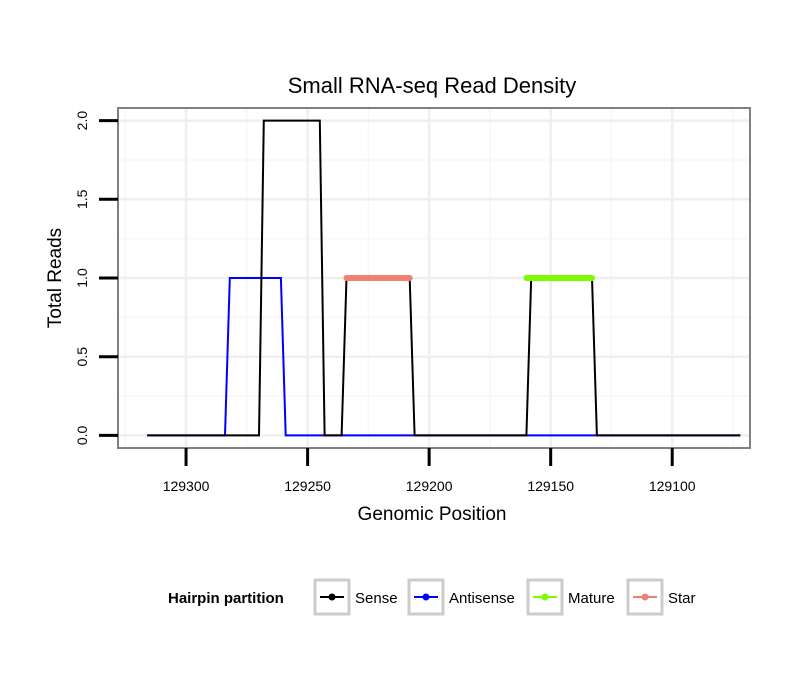 The image size is (810, 690). I want to click on x-axis: 129300 129250 129200 129150 129100, so click(429, 471).